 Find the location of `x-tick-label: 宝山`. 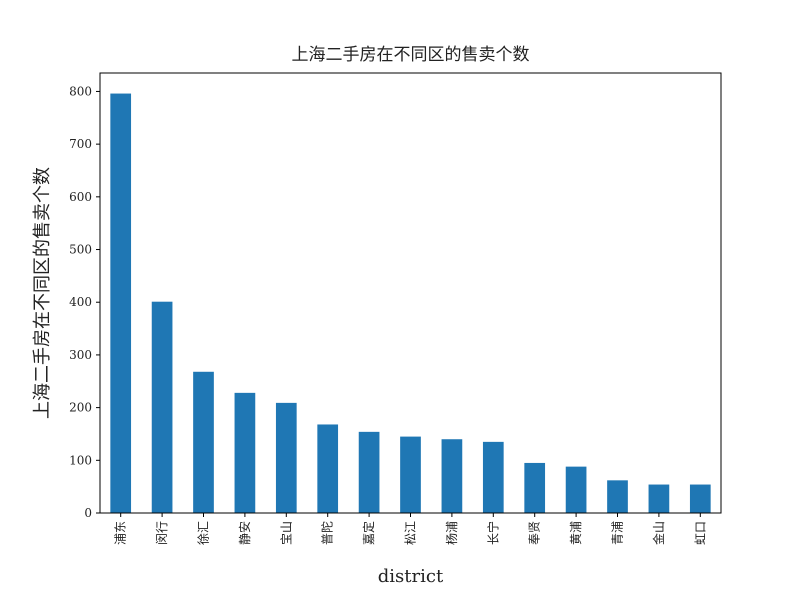

x-tick-label: 宝山 is located at coordinates (286, 533).